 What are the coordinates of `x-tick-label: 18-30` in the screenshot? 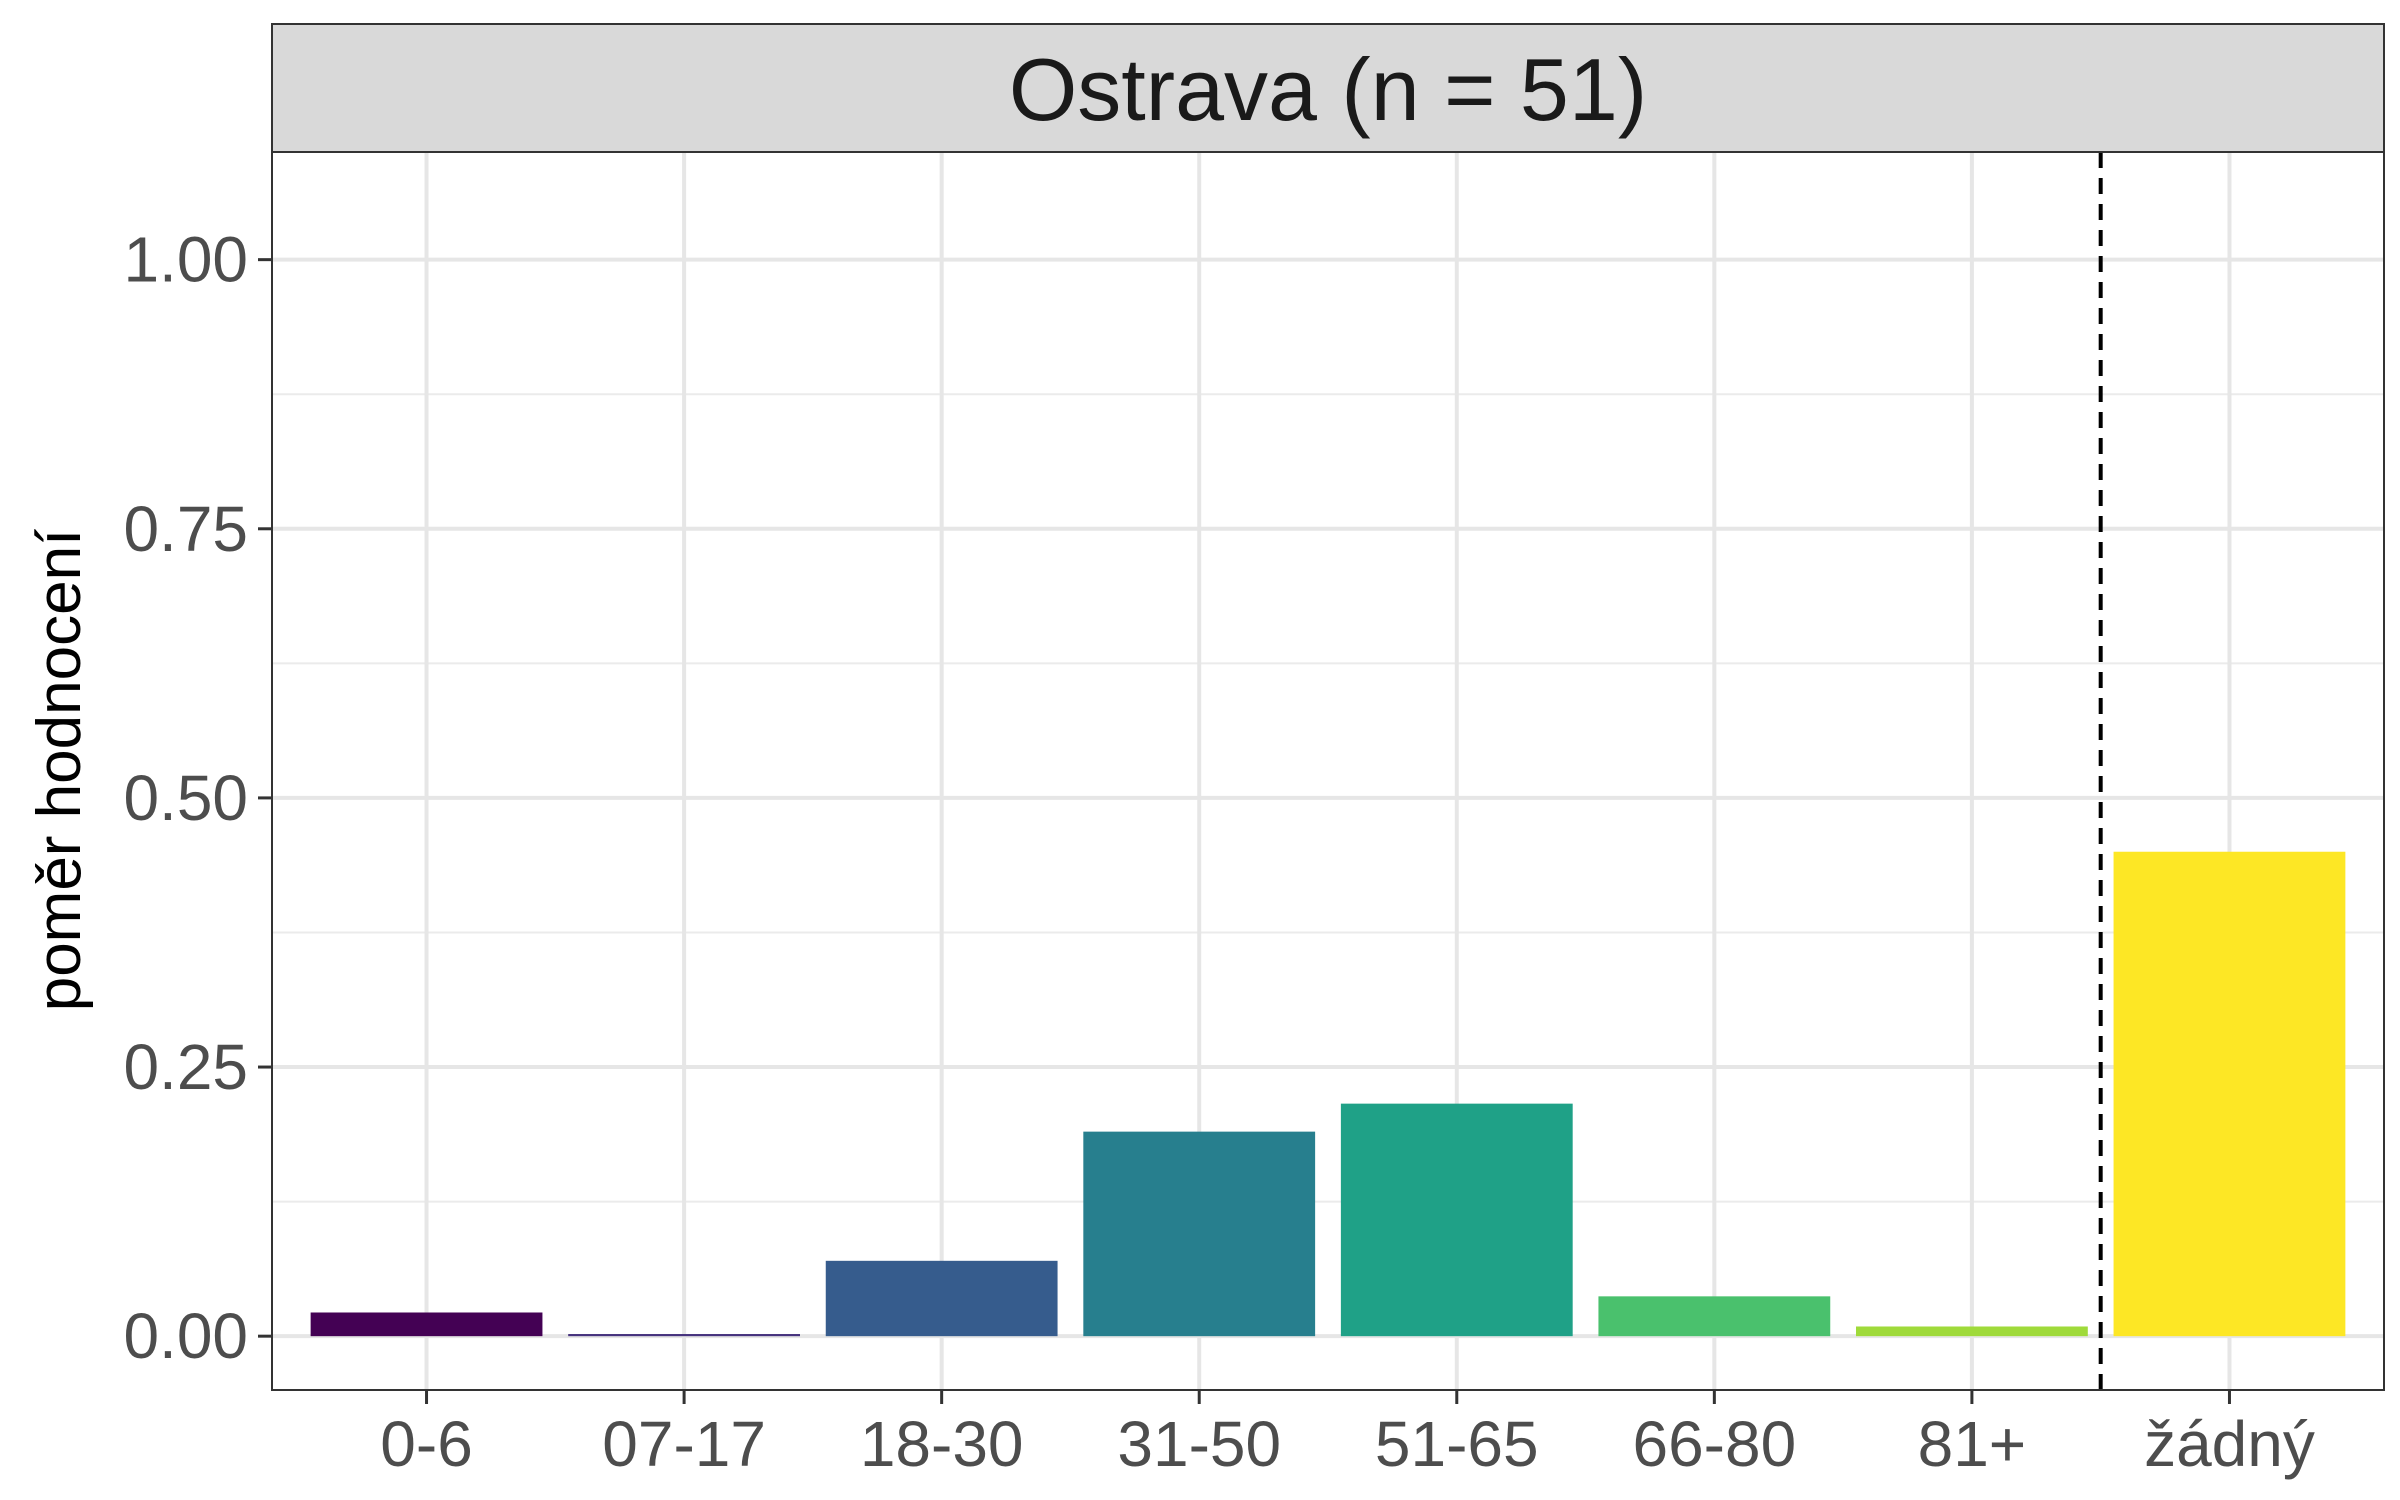 It's located at (942, 1444).